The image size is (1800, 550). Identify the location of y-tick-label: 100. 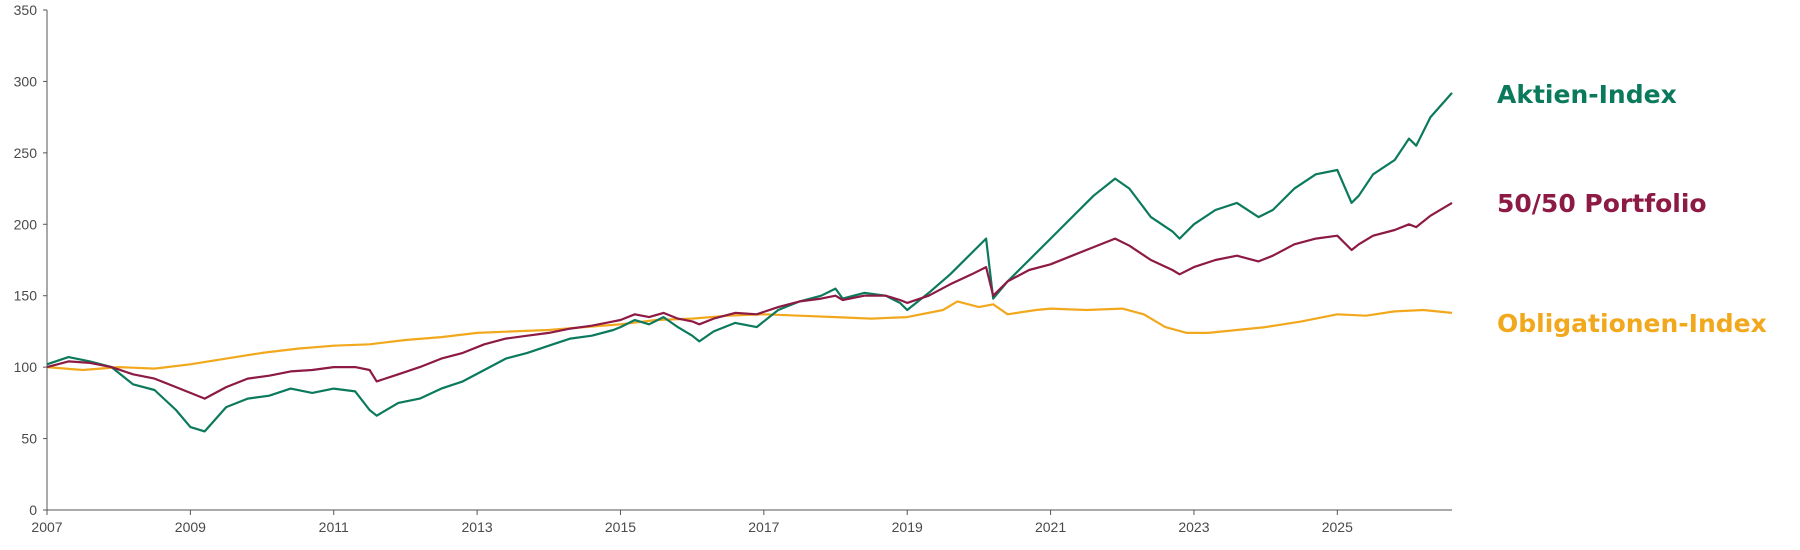
(26, 367).